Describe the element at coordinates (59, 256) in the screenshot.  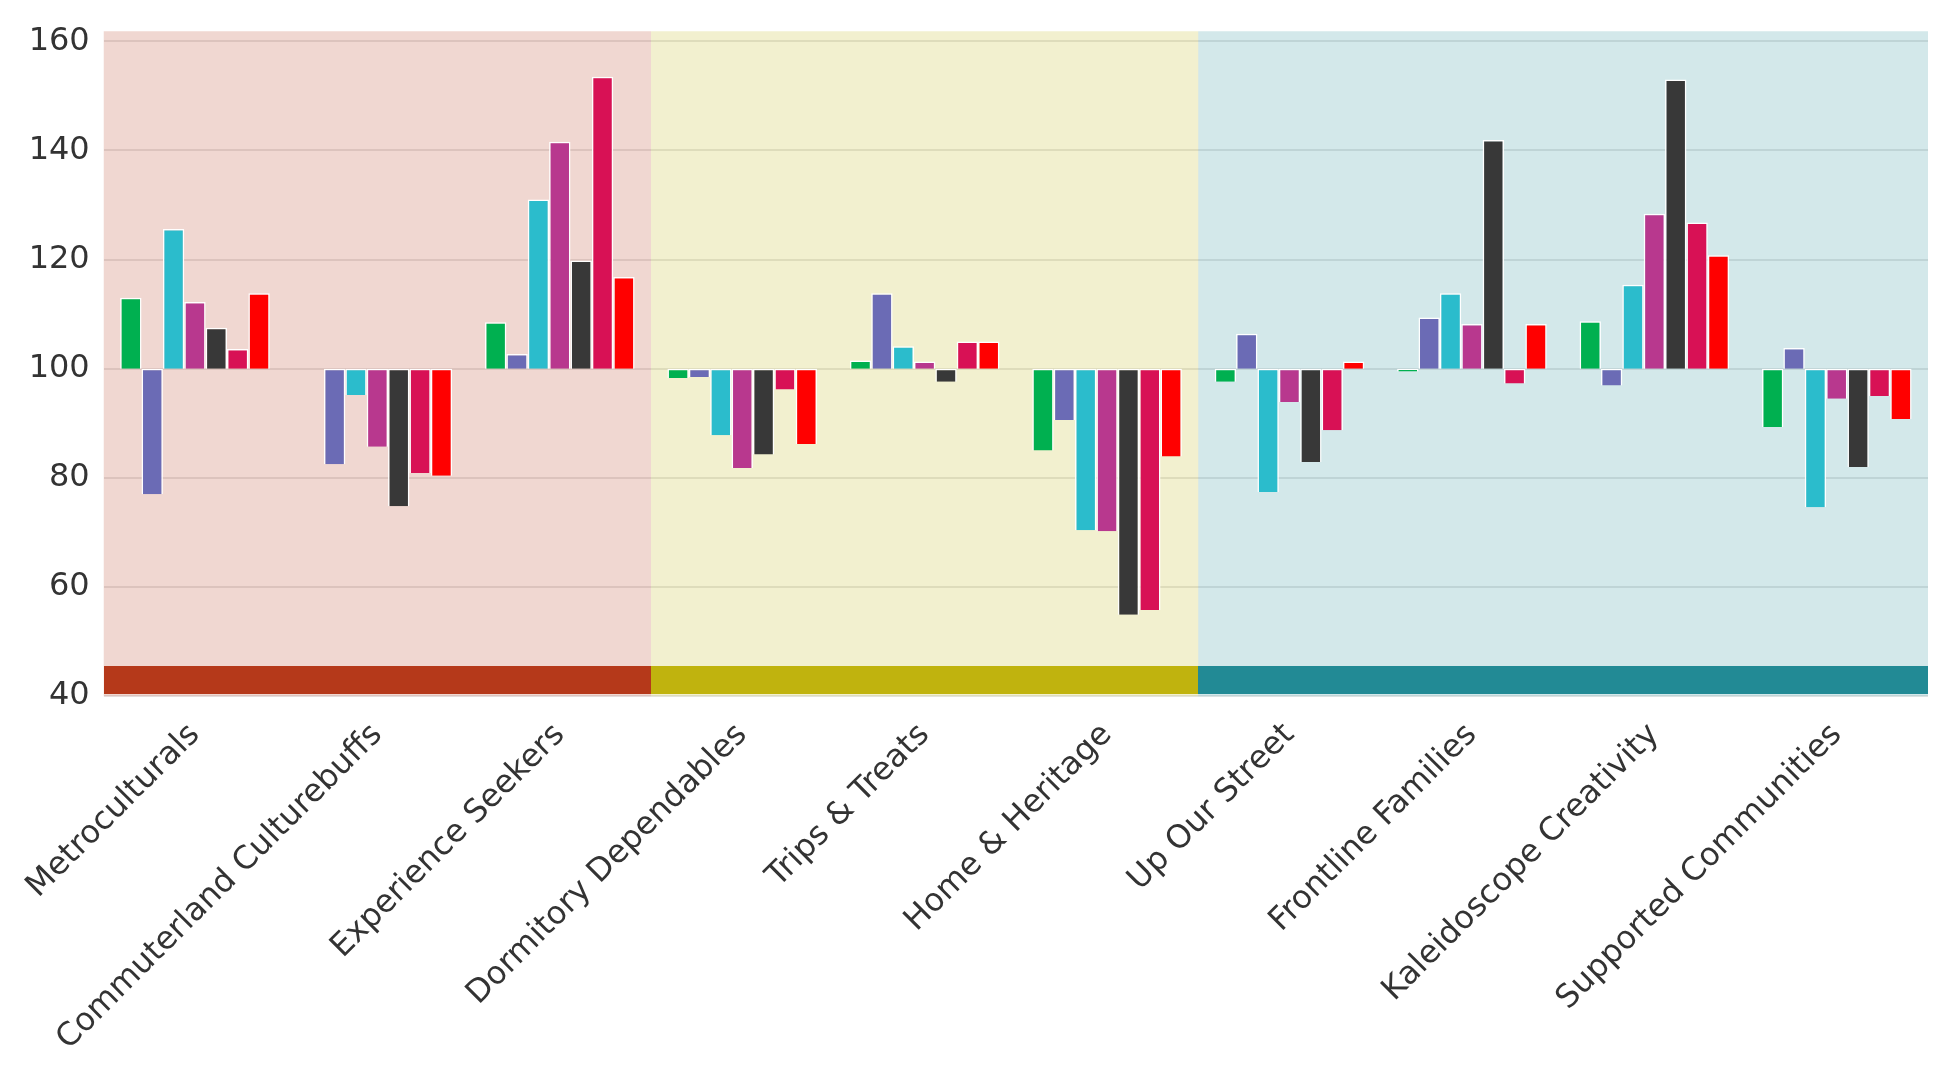
I see `y-tick-label: 120` at that location.